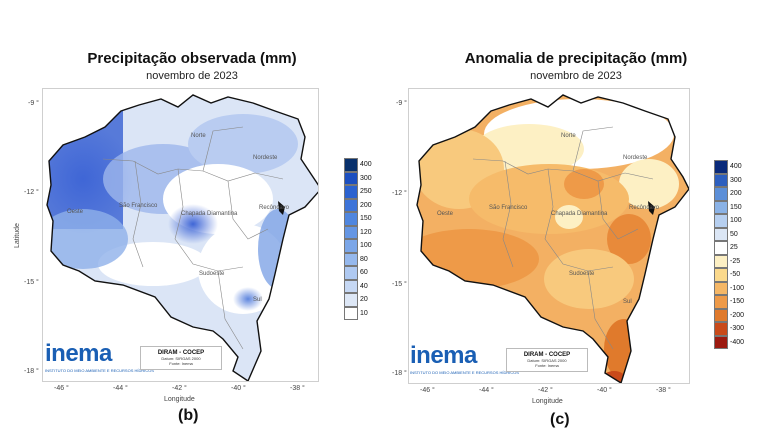 The width and height of the screenshot is (768, 440). I want to click on lon-tick: -46 °, so click(61, 388).